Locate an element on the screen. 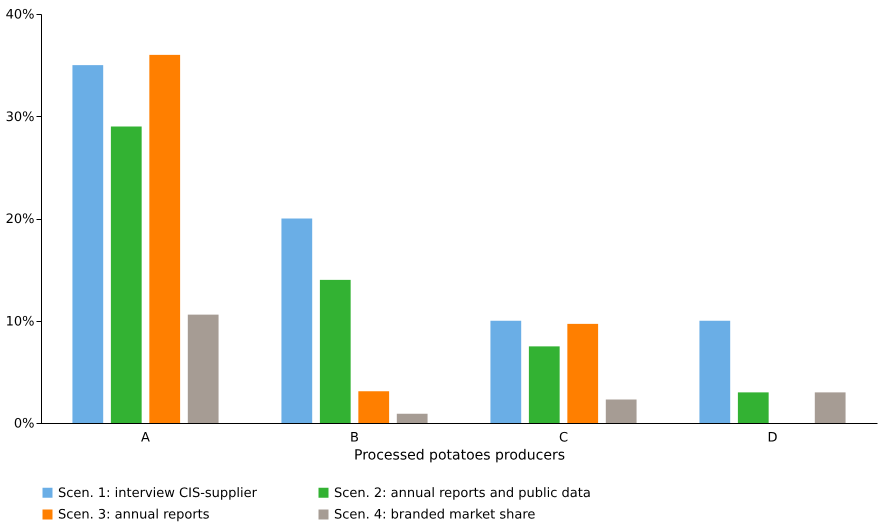 Image resolution: width=879 pixels, height=527 pixels. y-tick-label: 10% is located at coordinates (20, 322).